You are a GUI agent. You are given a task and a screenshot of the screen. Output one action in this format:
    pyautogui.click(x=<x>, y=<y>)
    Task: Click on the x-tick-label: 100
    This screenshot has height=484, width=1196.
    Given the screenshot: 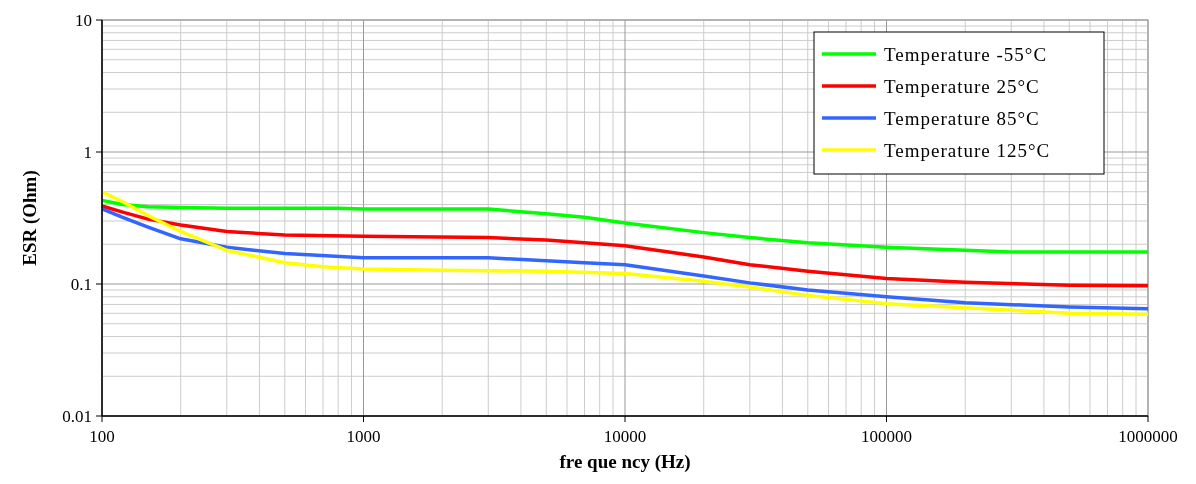 What is the action you would take?
    pyautogui.click(x=102, y=436)
    